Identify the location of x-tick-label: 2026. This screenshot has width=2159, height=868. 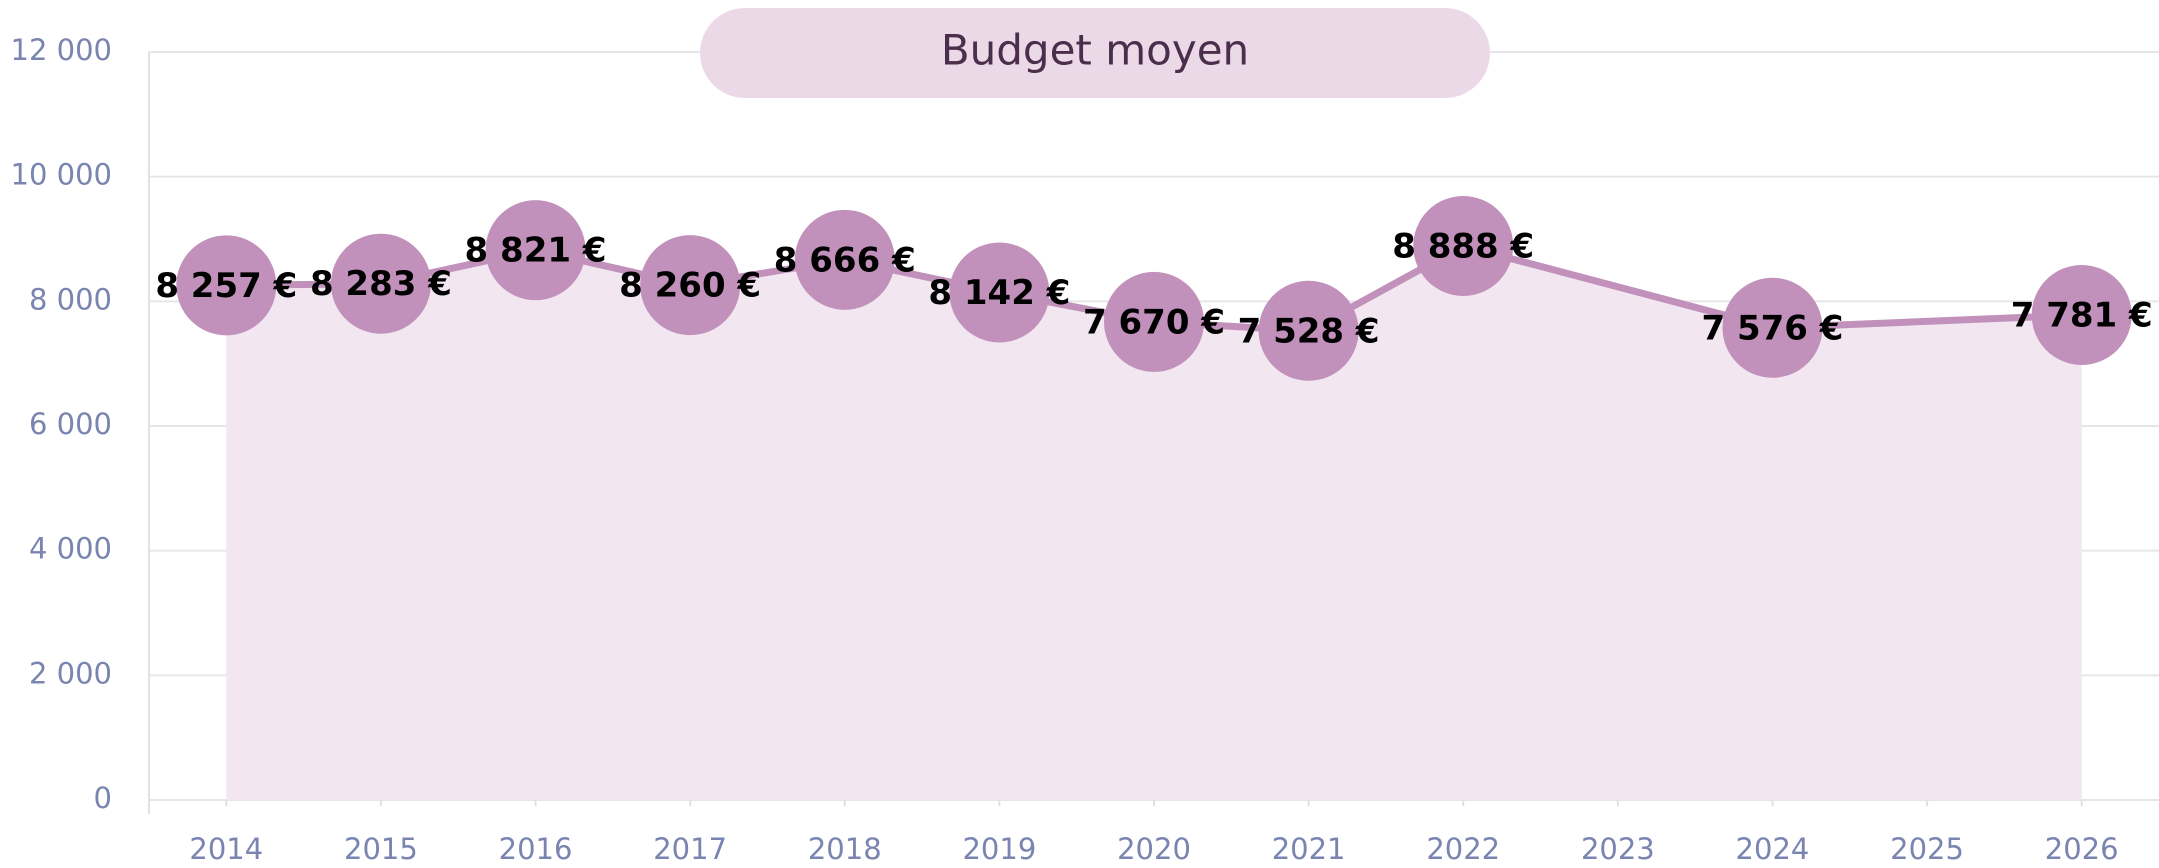
(2082, 849).